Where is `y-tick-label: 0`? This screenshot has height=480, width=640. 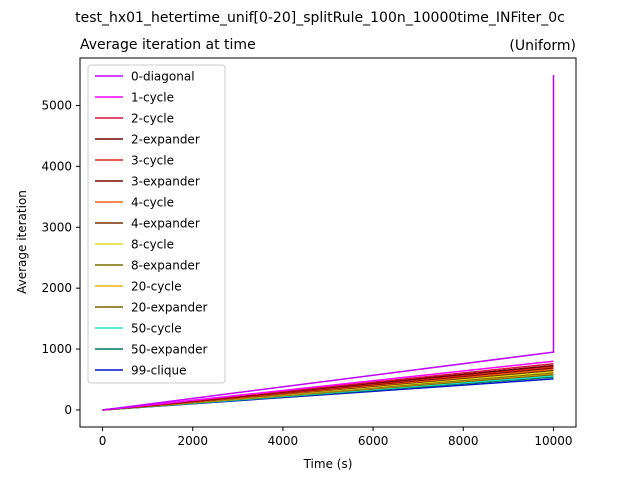
y-tick-label: 0 is located at coordinates (68, 410).